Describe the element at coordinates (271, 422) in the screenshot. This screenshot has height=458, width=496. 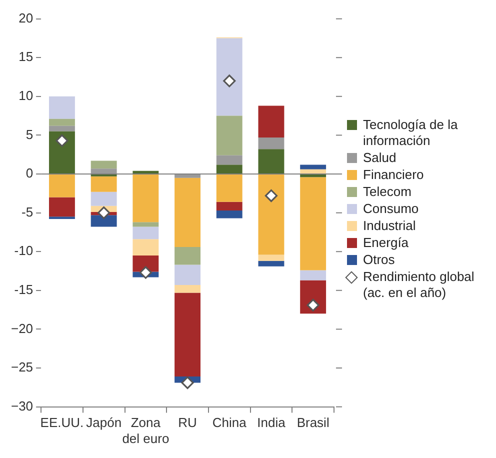
I see `x-tick-label: India` at that location.